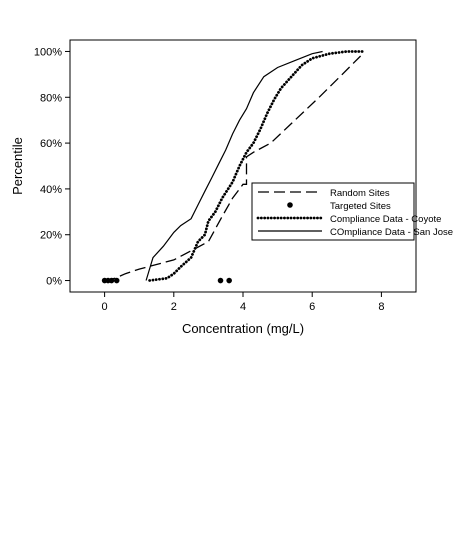 The image size is (474, 550). Describe the element at coordinates (17, 166) in the screenshot. I see `y-axis-title: Percentile` at that location.